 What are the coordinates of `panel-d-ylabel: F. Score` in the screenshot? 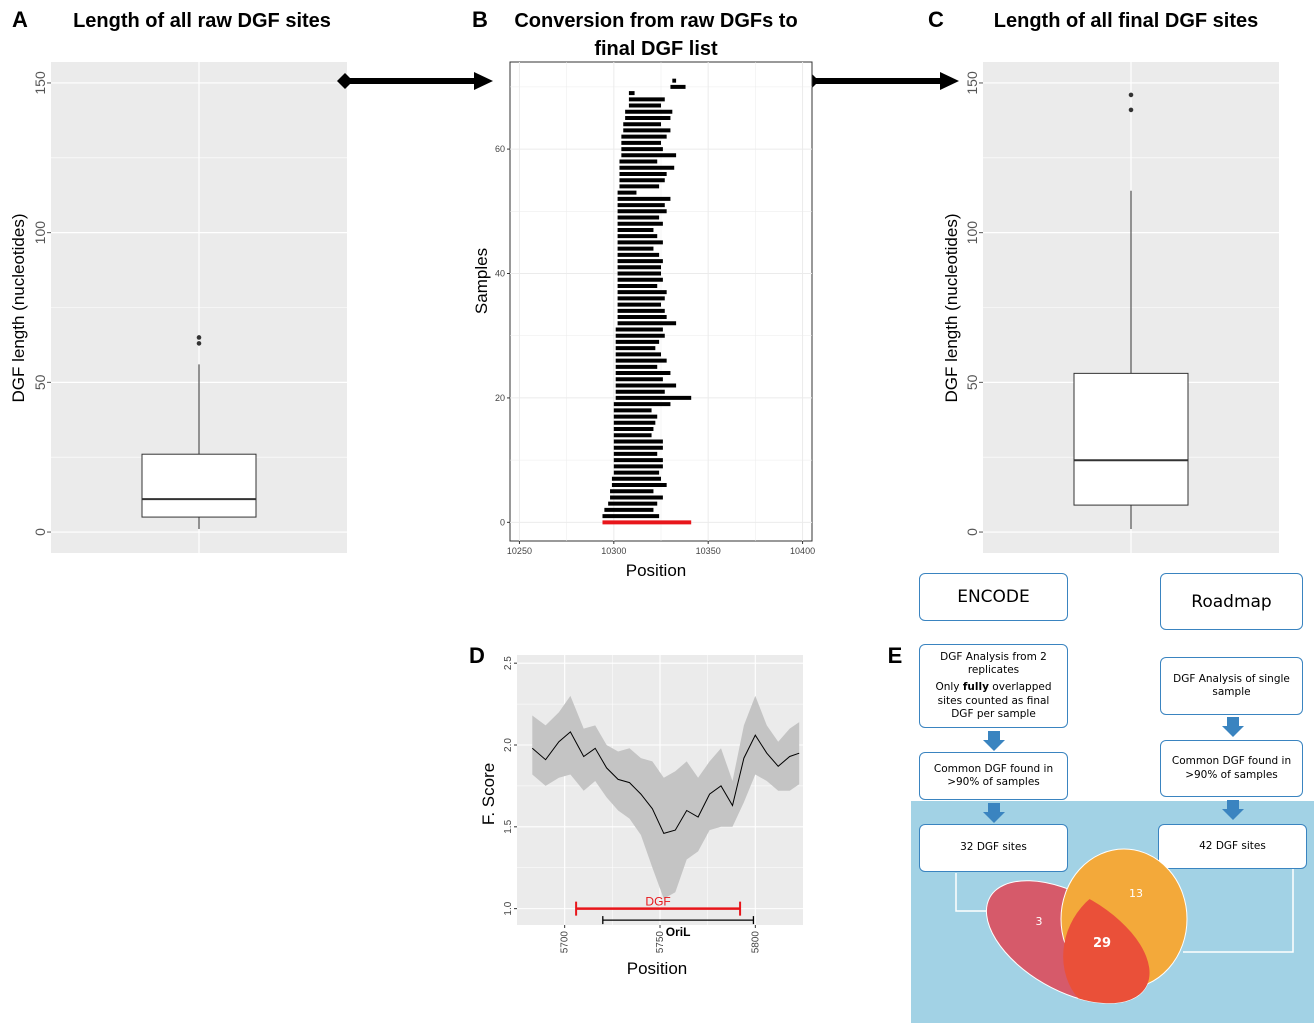 It's located at (488, 794).